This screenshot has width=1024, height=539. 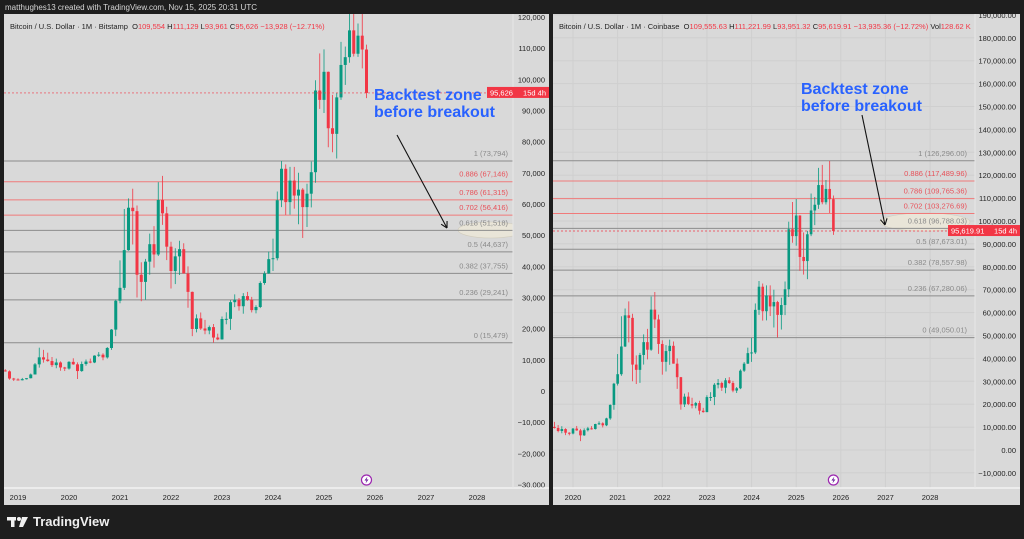 What do you see at coordinates (375, 497) in the screenshot?
I see `x-tick-label: 2026` at bounding box center [375, 497].